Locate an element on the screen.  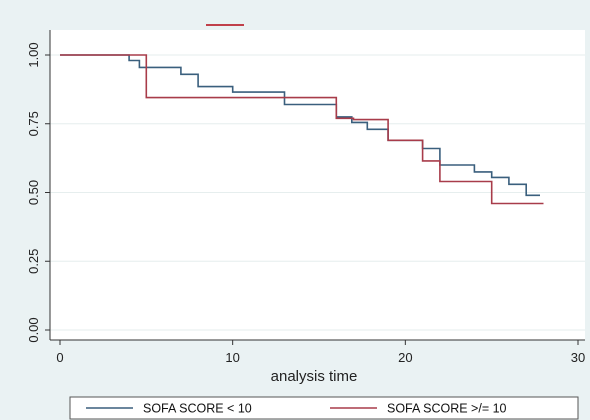
y-tick-label: 0.00 is located at coordinates (33, 329).